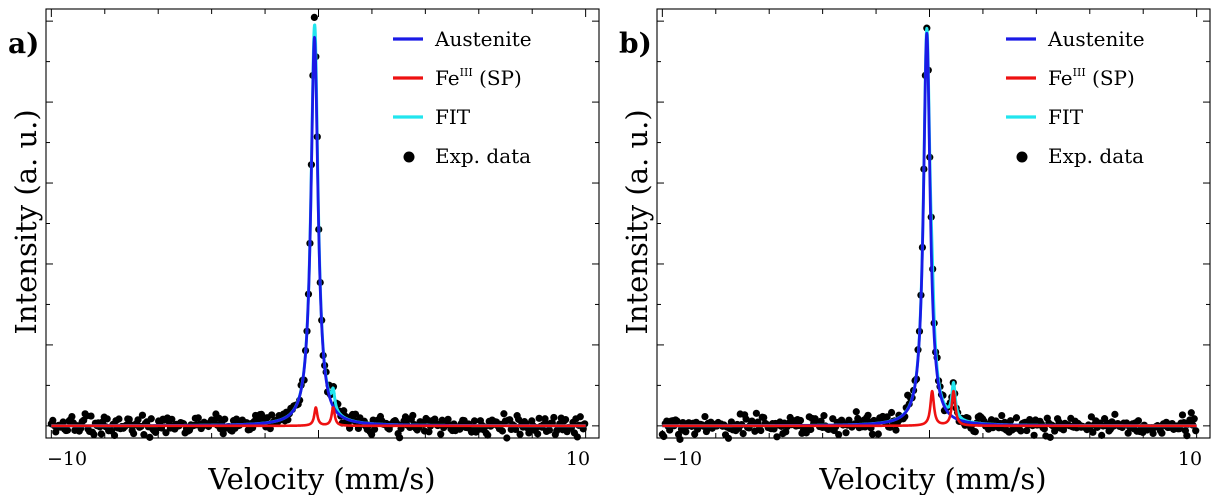 This screenshot has width=1218, height=495. I want to click on legend-item-feiii: FeIII (SP), so click(457, 78).